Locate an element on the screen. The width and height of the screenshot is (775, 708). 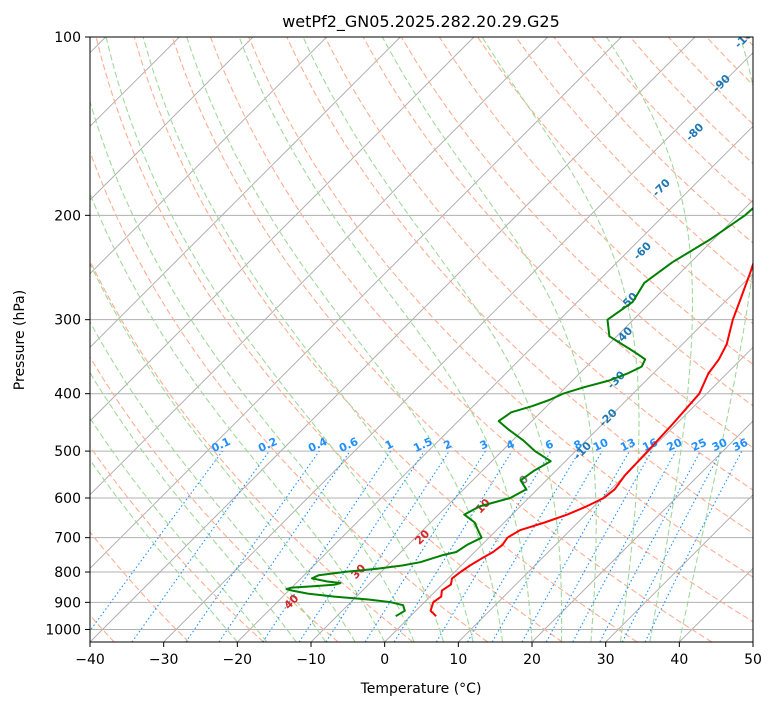
x-tick-label: 40 is located at coordinates (679, 660).